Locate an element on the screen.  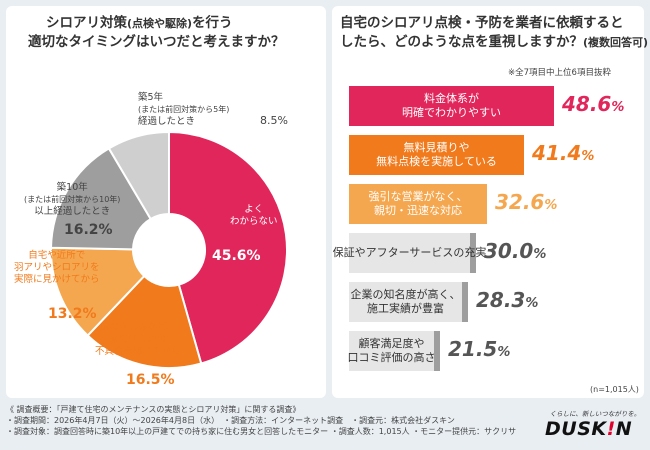
sample-size: (n=1,015人) is located at coordinates (614, 389).